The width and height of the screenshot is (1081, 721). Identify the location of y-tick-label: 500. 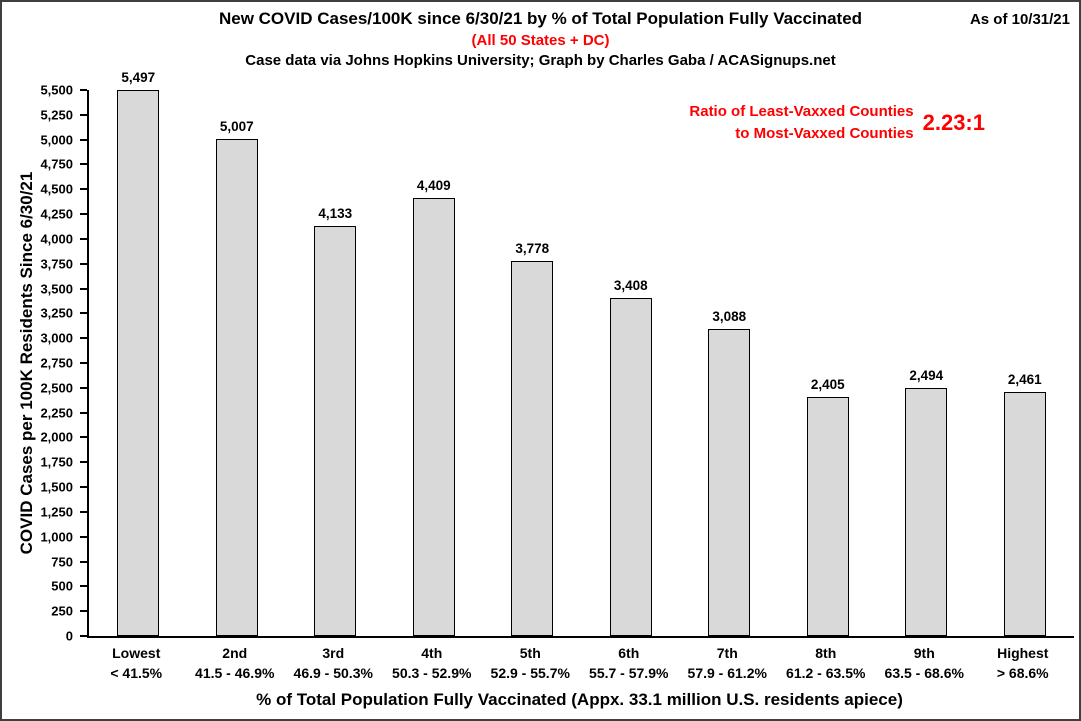
(62, 586).